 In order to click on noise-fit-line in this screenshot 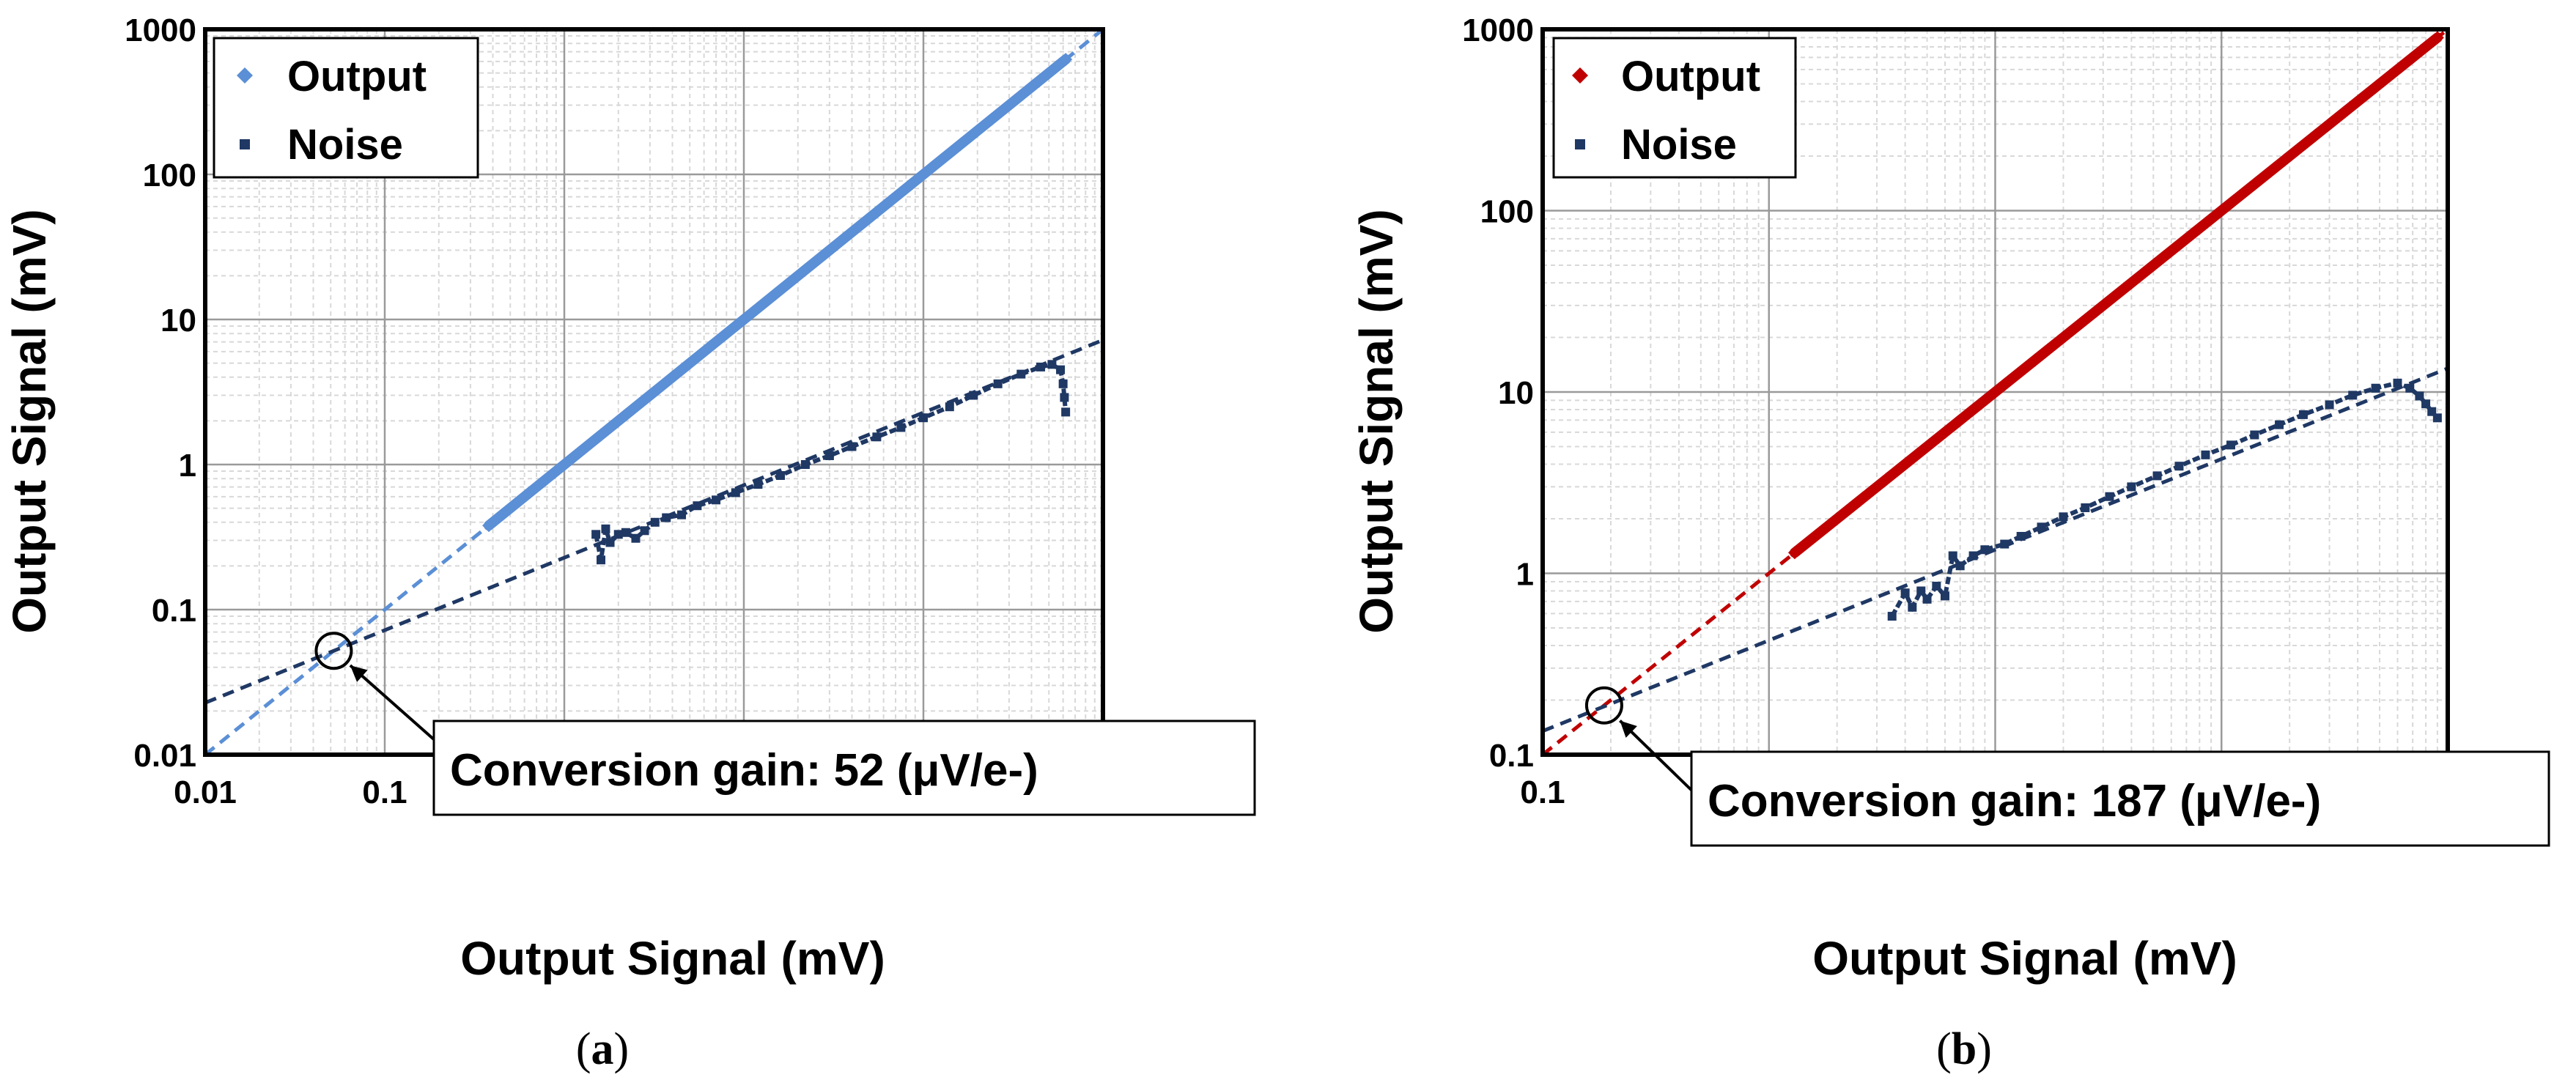, I will do `click(1995, 549)`.